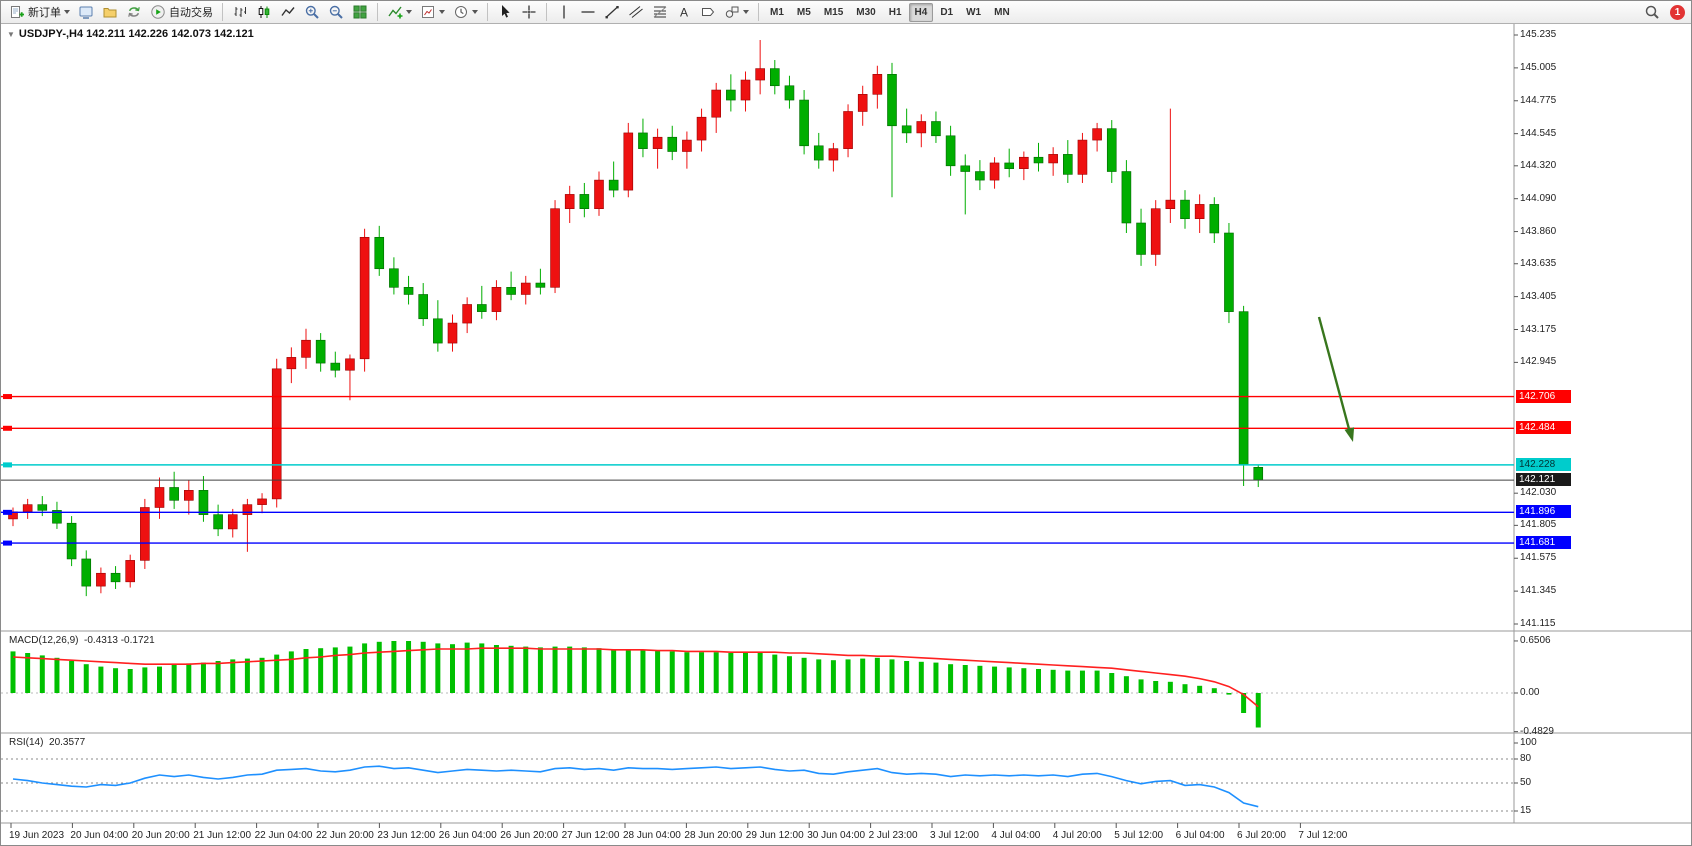  What do you see at coordinates (505, 12) in the screenshot?
I see `cursor-button` at bounding box center [505, 12].